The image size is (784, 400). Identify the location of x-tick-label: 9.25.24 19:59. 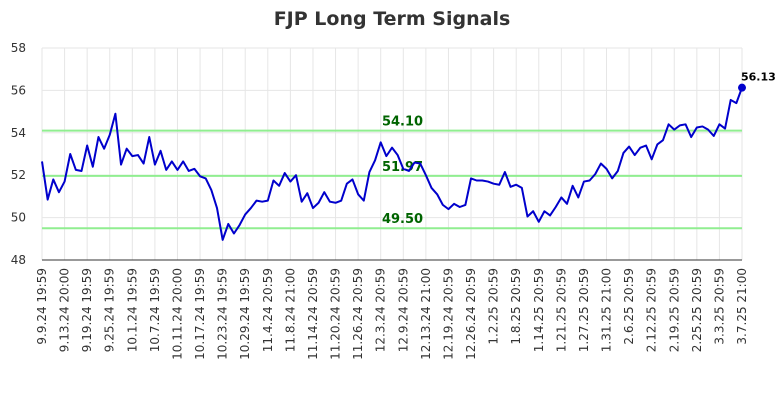
(110, 310).